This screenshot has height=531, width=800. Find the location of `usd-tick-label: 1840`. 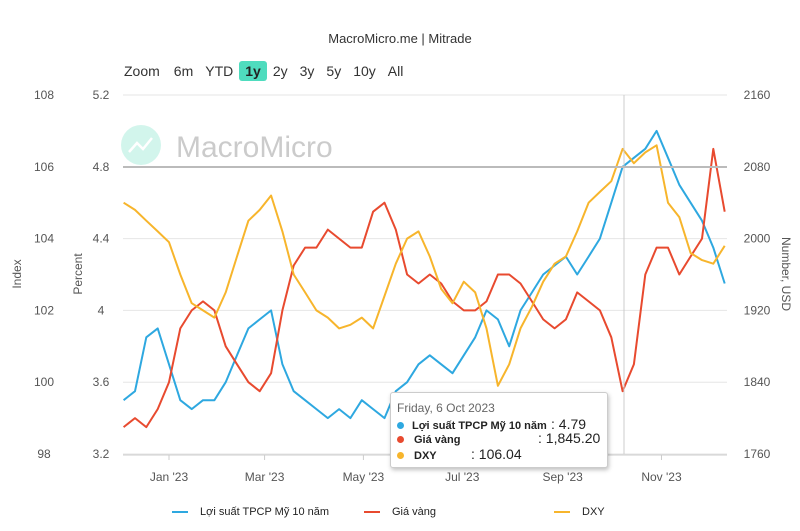

usd-tick-label: 1840 is located at coordinates (757, 382).